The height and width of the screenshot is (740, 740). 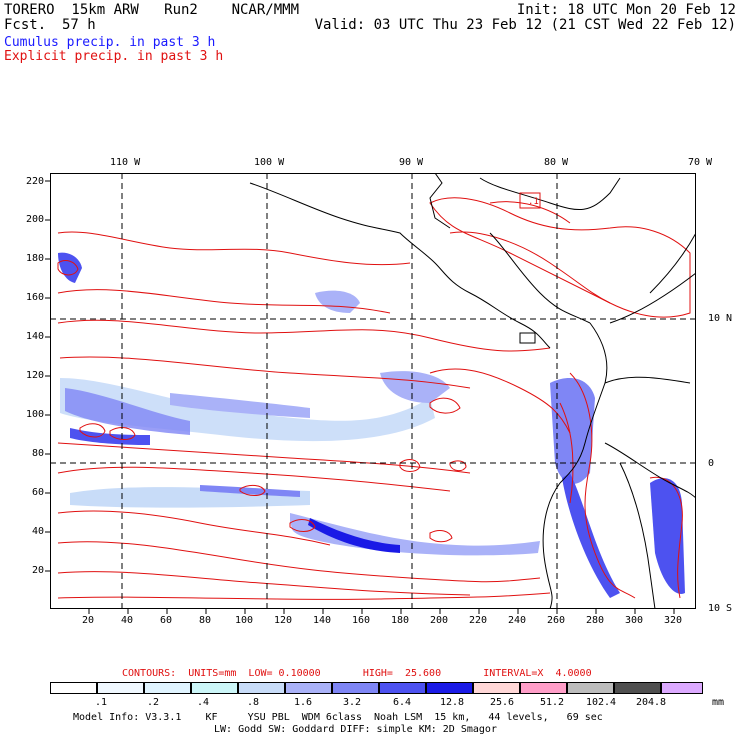 What do you see at coordinates (673, 620) in the screenshot?
I see `x-axis-label: 320` at bounding box center [673, 620].